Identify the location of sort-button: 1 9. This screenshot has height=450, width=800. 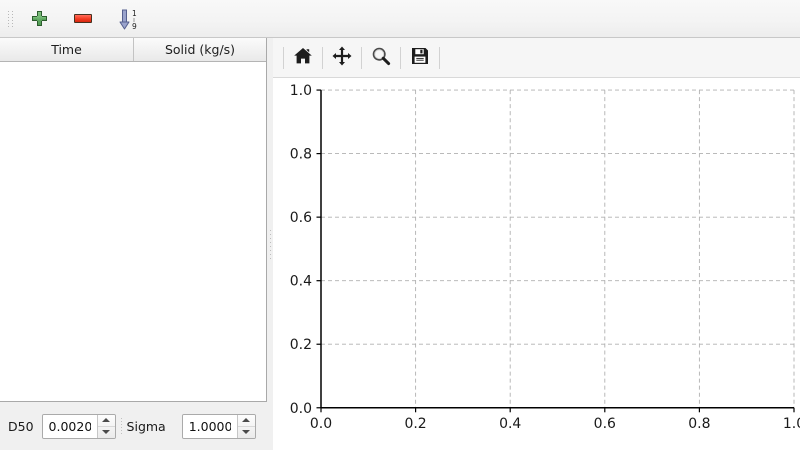
(129, 19).